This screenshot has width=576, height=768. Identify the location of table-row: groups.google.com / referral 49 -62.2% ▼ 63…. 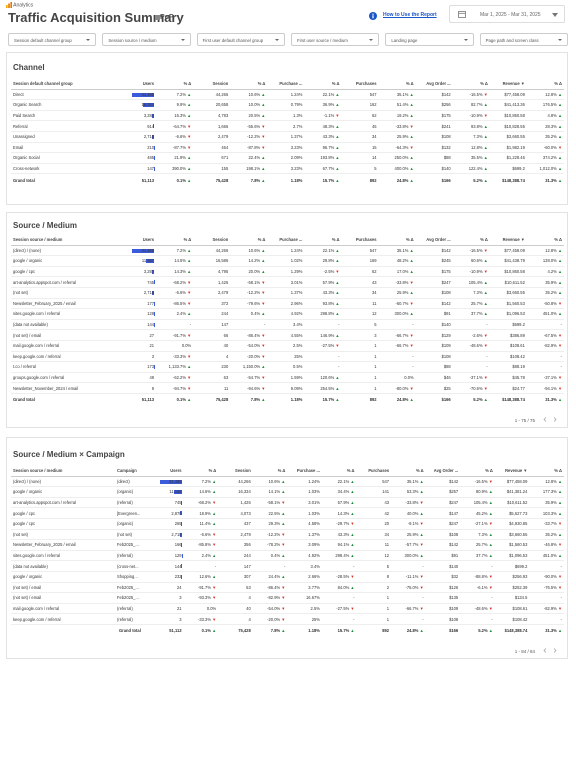
(287, 378).